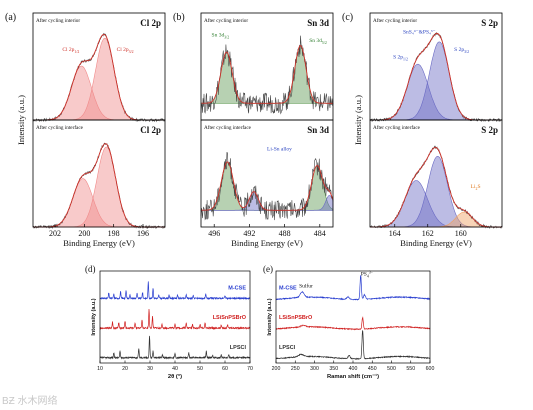  I want to click on watermark-text: BƵ 水木网络, so click(30, 401).